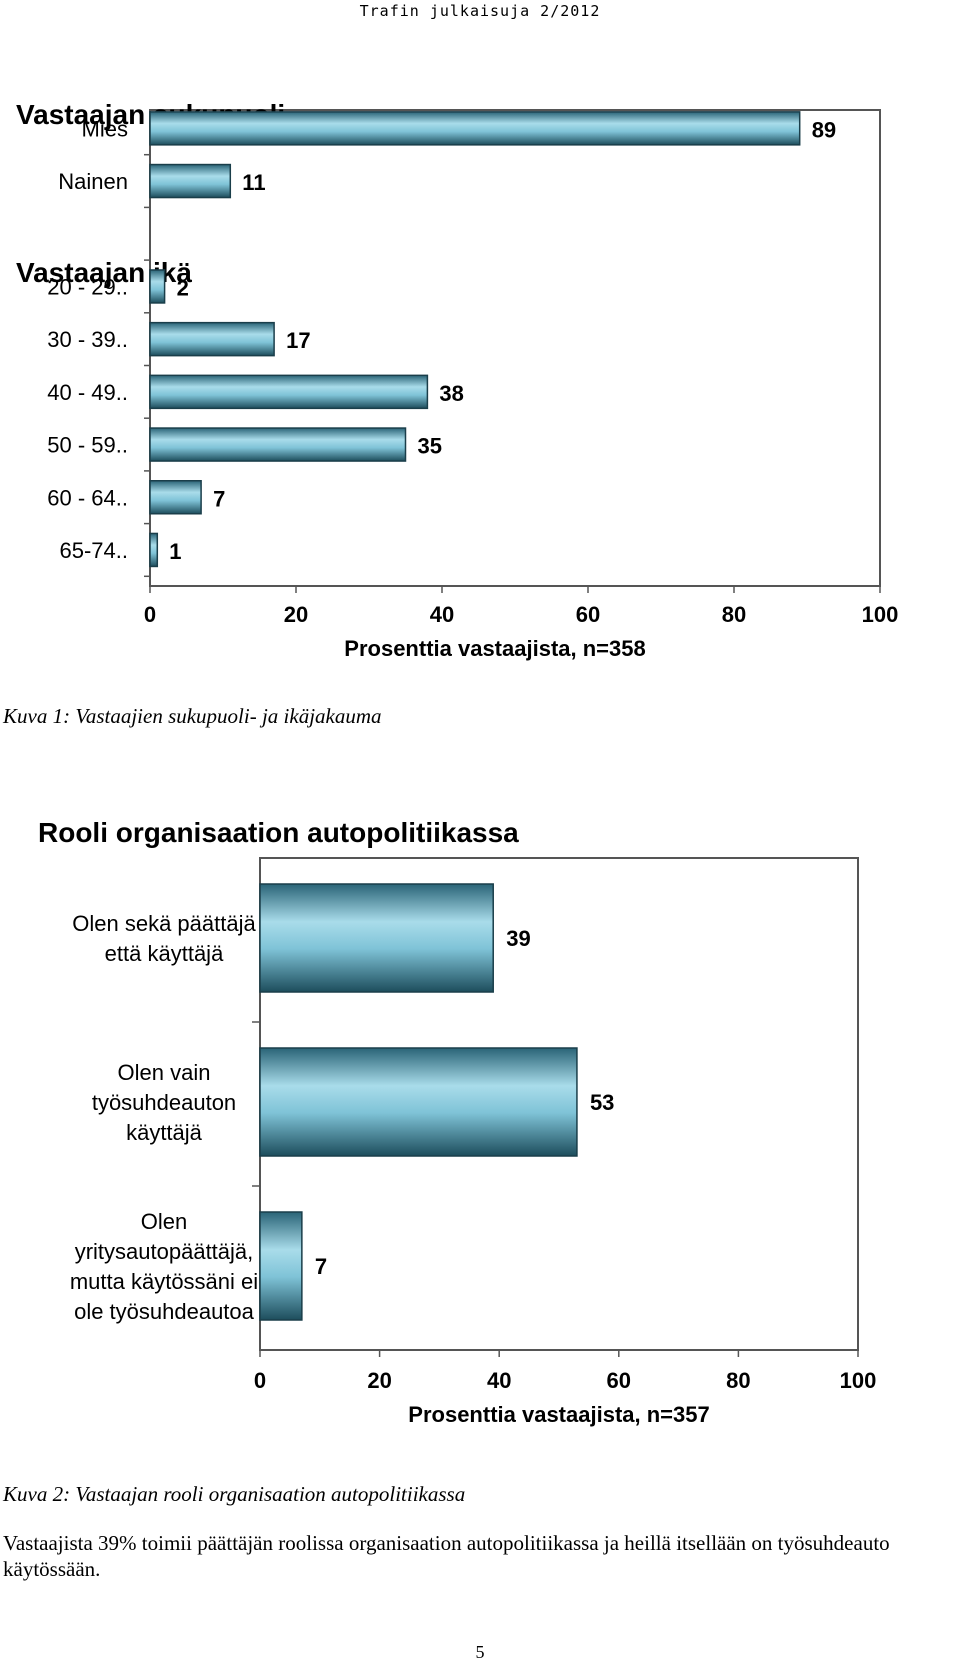 The image size is (960, 1670). Describe the element at coordinates (480, 1652) in the screenshot. I see `page-number: 5` at that location.